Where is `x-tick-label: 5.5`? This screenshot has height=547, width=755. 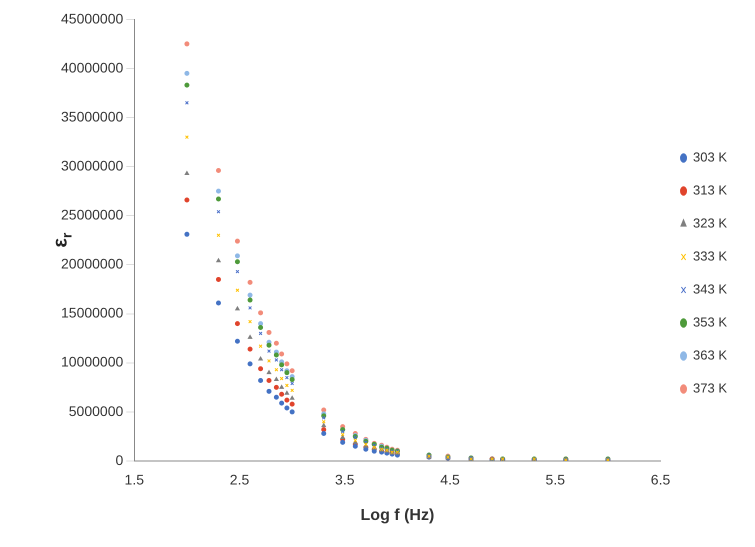 x-tick-label: 5.5 is located at coordinates (556, 479).